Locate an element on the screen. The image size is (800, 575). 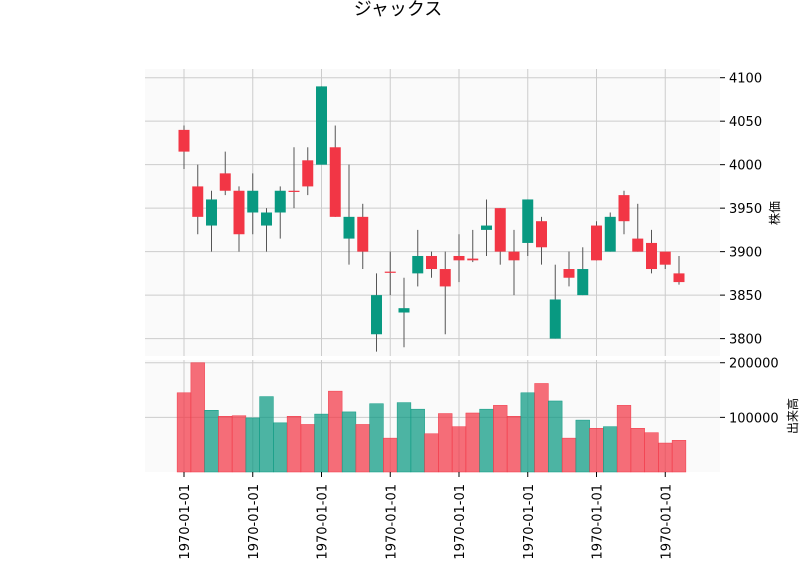
price-tick-label: 4100 is located at coordinates (745, 79).